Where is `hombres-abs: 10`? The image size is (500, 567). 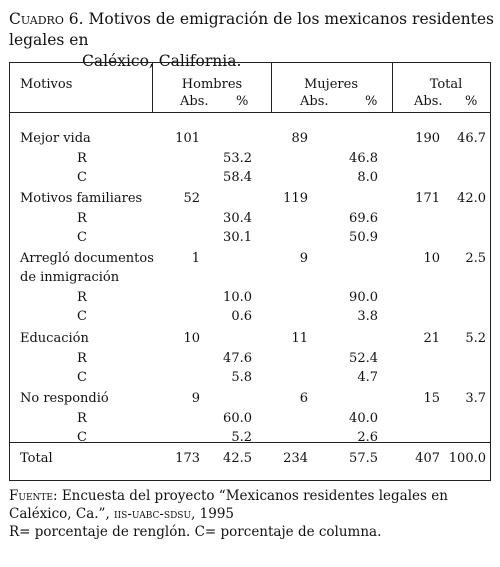
hombres-abs: 10 is located at coordinates (191, 338).